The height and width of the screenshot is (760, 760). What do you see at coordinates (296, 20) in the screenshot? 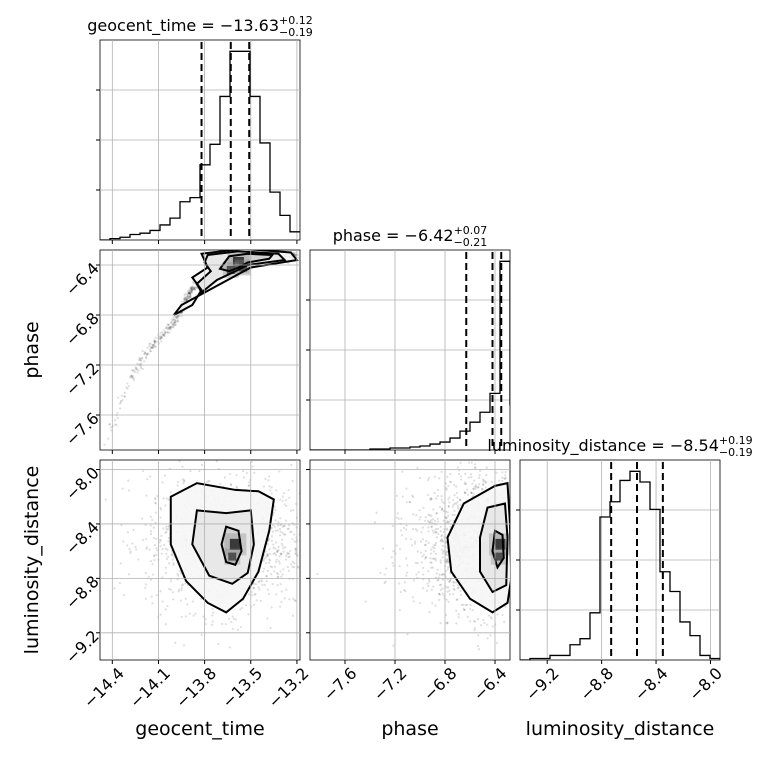
I see `title-upper-error: +0.12` at bounding box center [296, 20].